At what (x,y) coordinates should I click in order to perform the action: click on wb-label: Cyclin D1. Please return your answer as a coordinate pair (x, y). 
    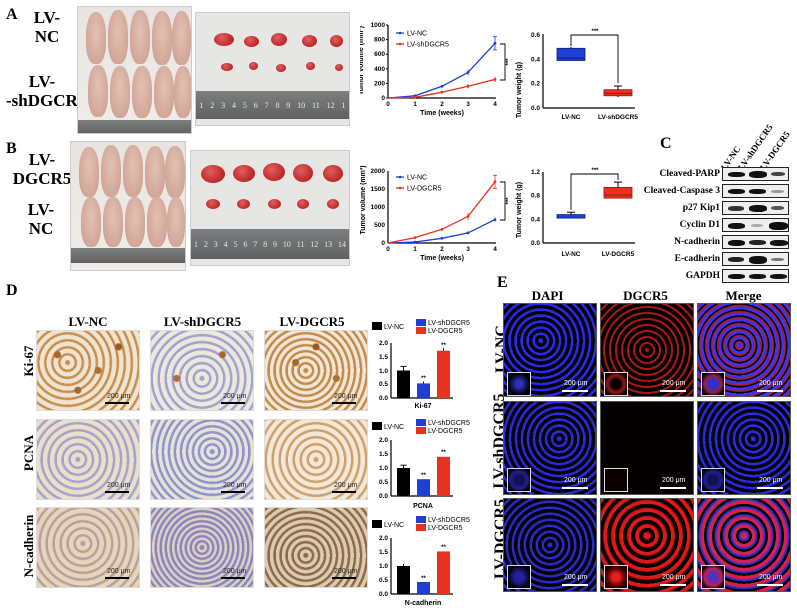
    Looking at the image, I should click on (699, 225).